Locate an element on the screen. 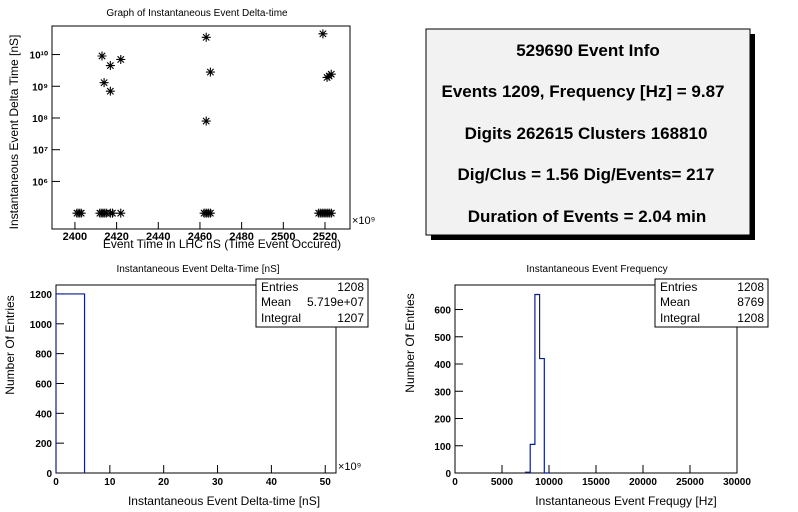  scatter-y-tick-label: 10⁷ is located at coordinates (40, 151).